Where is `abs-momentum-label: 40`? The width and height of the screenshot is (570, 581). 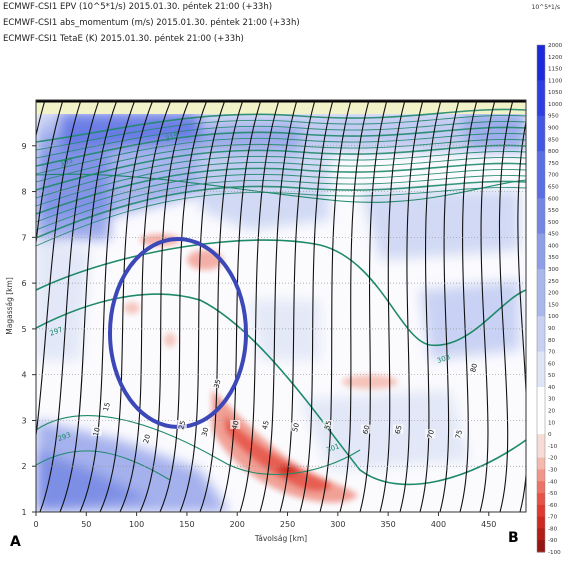 abs-momentum-label: 40 is located at coordinates (236, 425).